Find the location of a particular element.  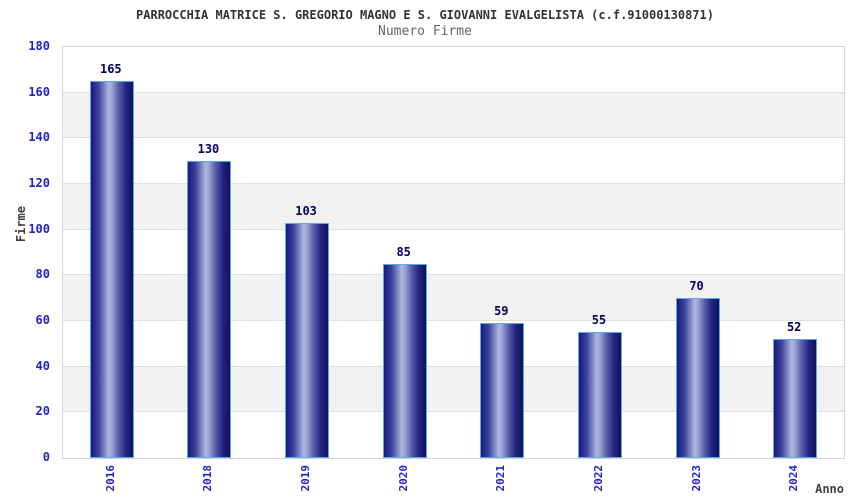

x-tick-label: 2023 is located at coordinates (696, 478).